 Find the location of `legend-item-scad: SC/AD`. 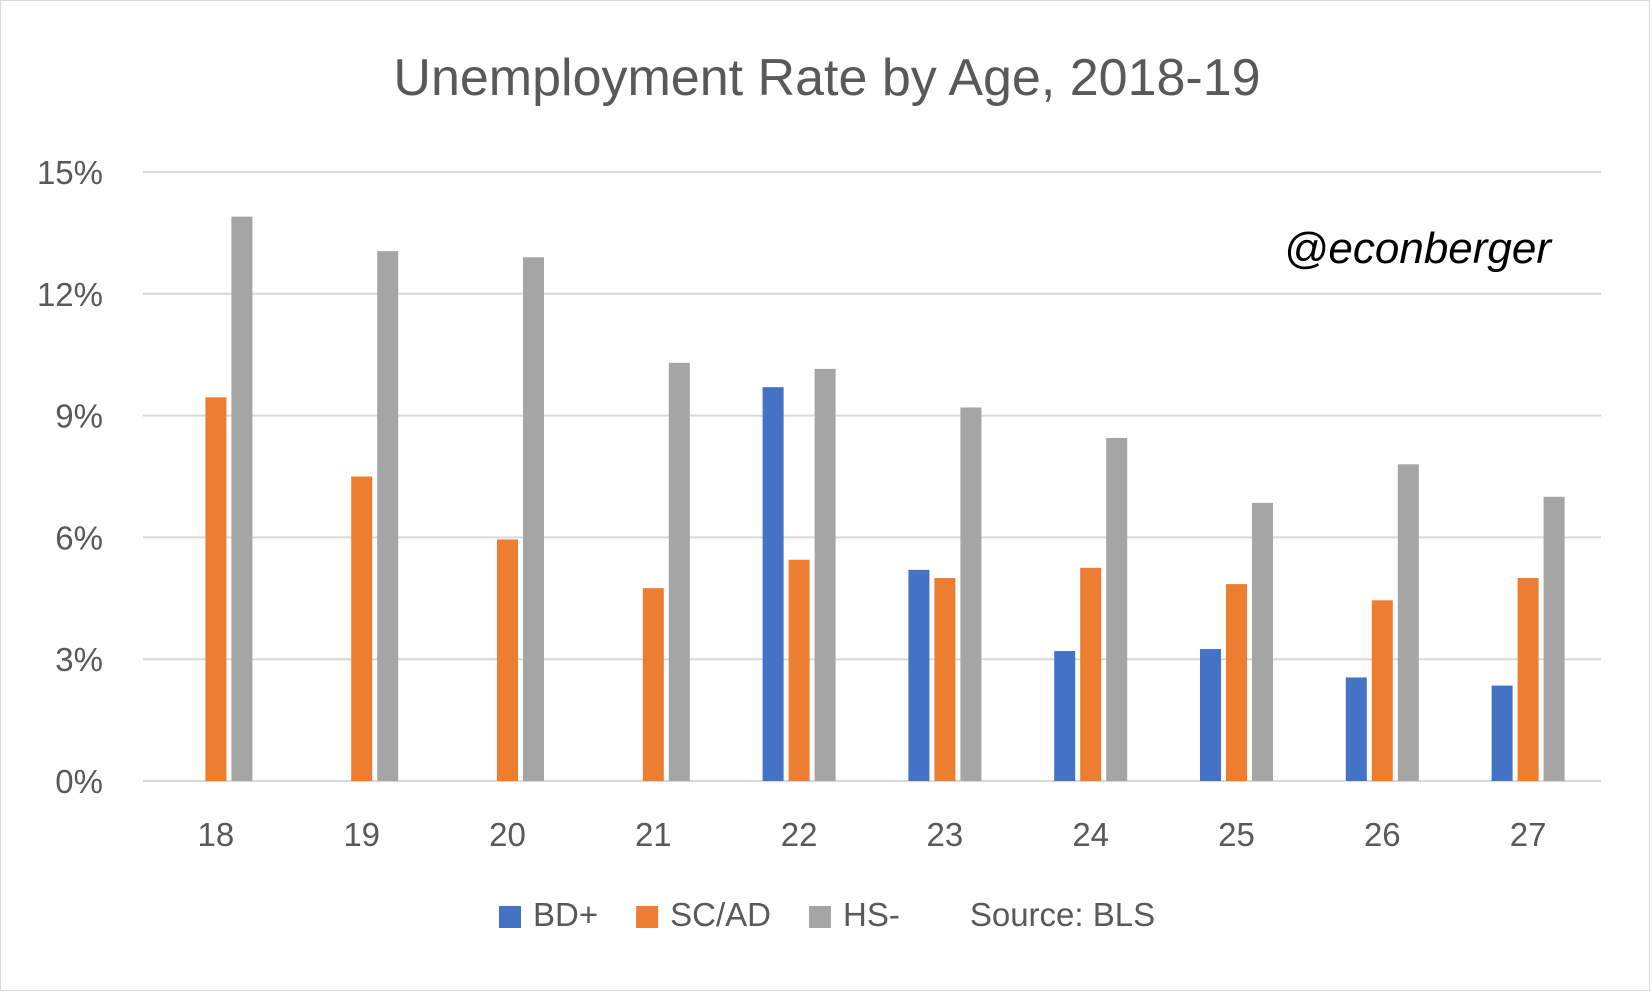

legend-item-scad: SC/AD is located at coordinates (703, 914).